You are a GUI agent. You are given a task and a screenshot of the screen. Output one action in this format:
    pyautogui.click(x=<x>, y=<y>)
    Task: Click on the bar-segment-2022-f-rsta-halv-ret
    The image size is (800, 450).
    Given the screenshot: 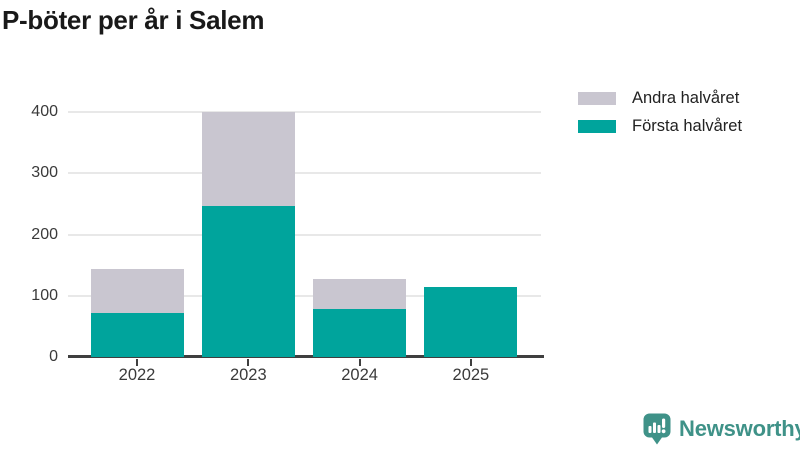 What is the action you would take?
    pyautogui.click(x=137, y=334)
    